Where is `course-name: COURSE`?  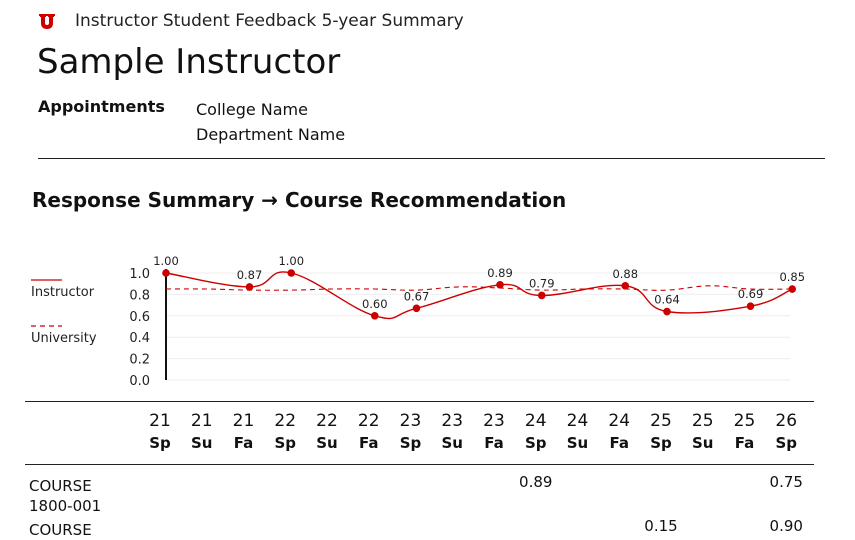
course-name: COURSE is located at coordinates (60, 530).